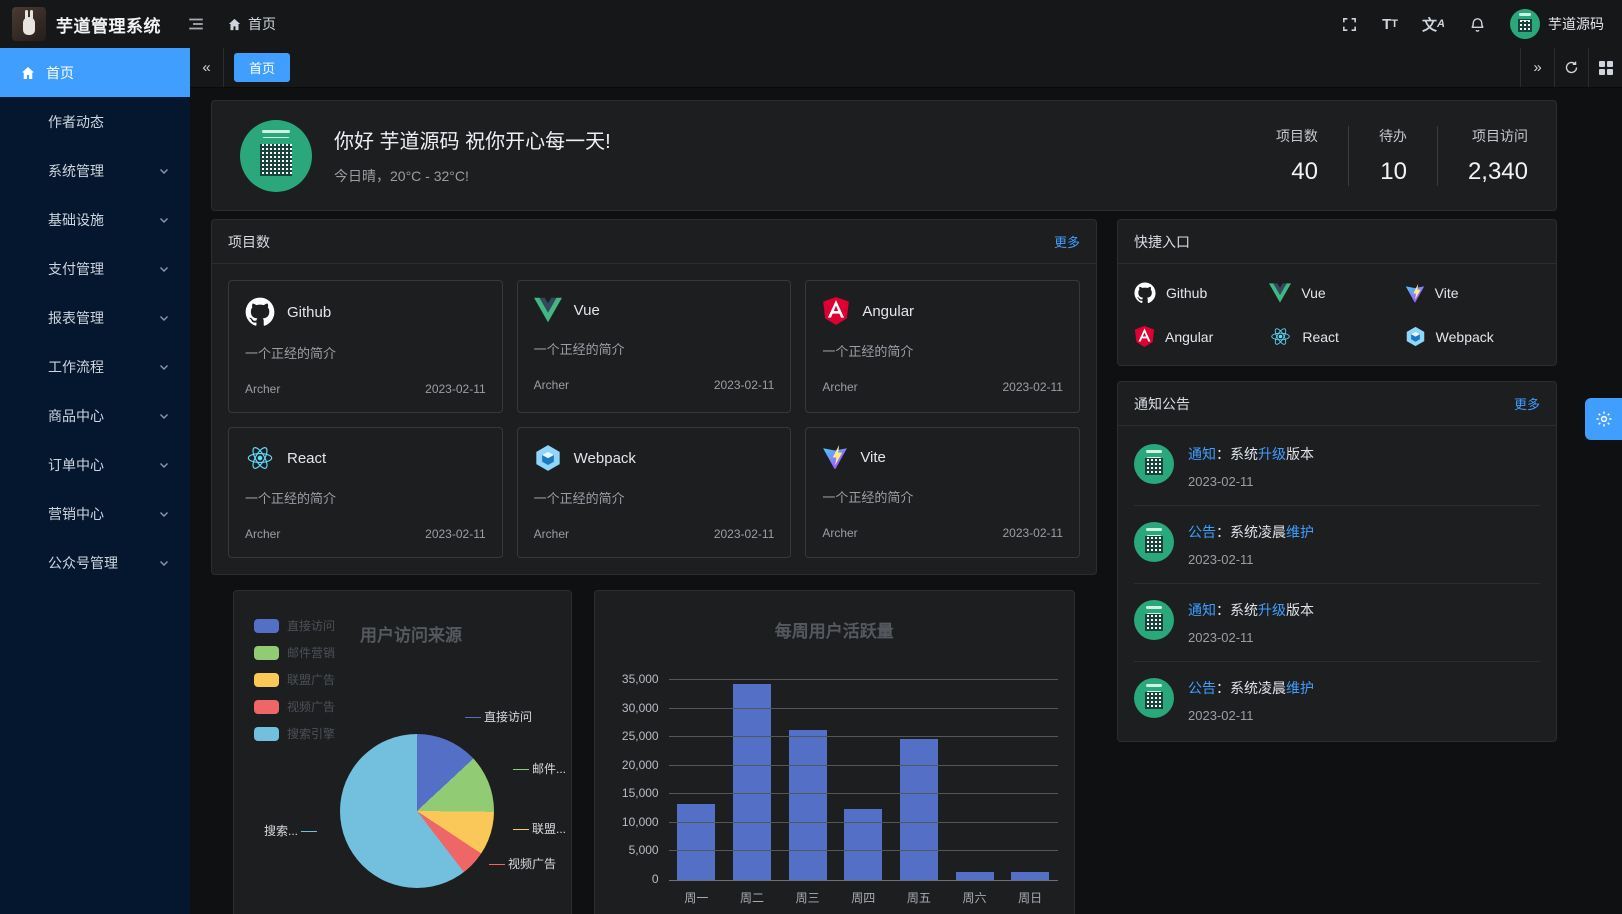 The width and height of the screenshot is (1622, 914). I want to click on stat-projects: 项目数 40, so click(1296, 156).